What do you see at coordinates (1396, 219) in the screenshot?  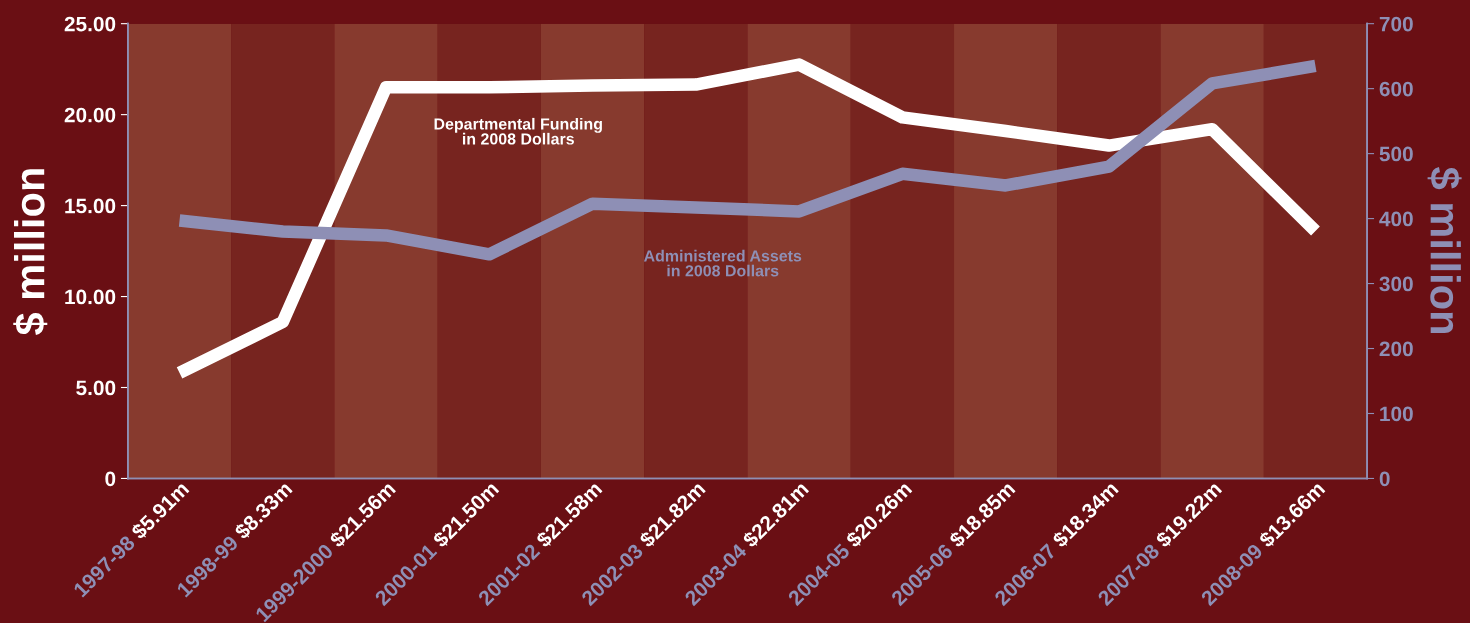 I see `y2-tick-label: 400` at bounding box center [1396, 219].